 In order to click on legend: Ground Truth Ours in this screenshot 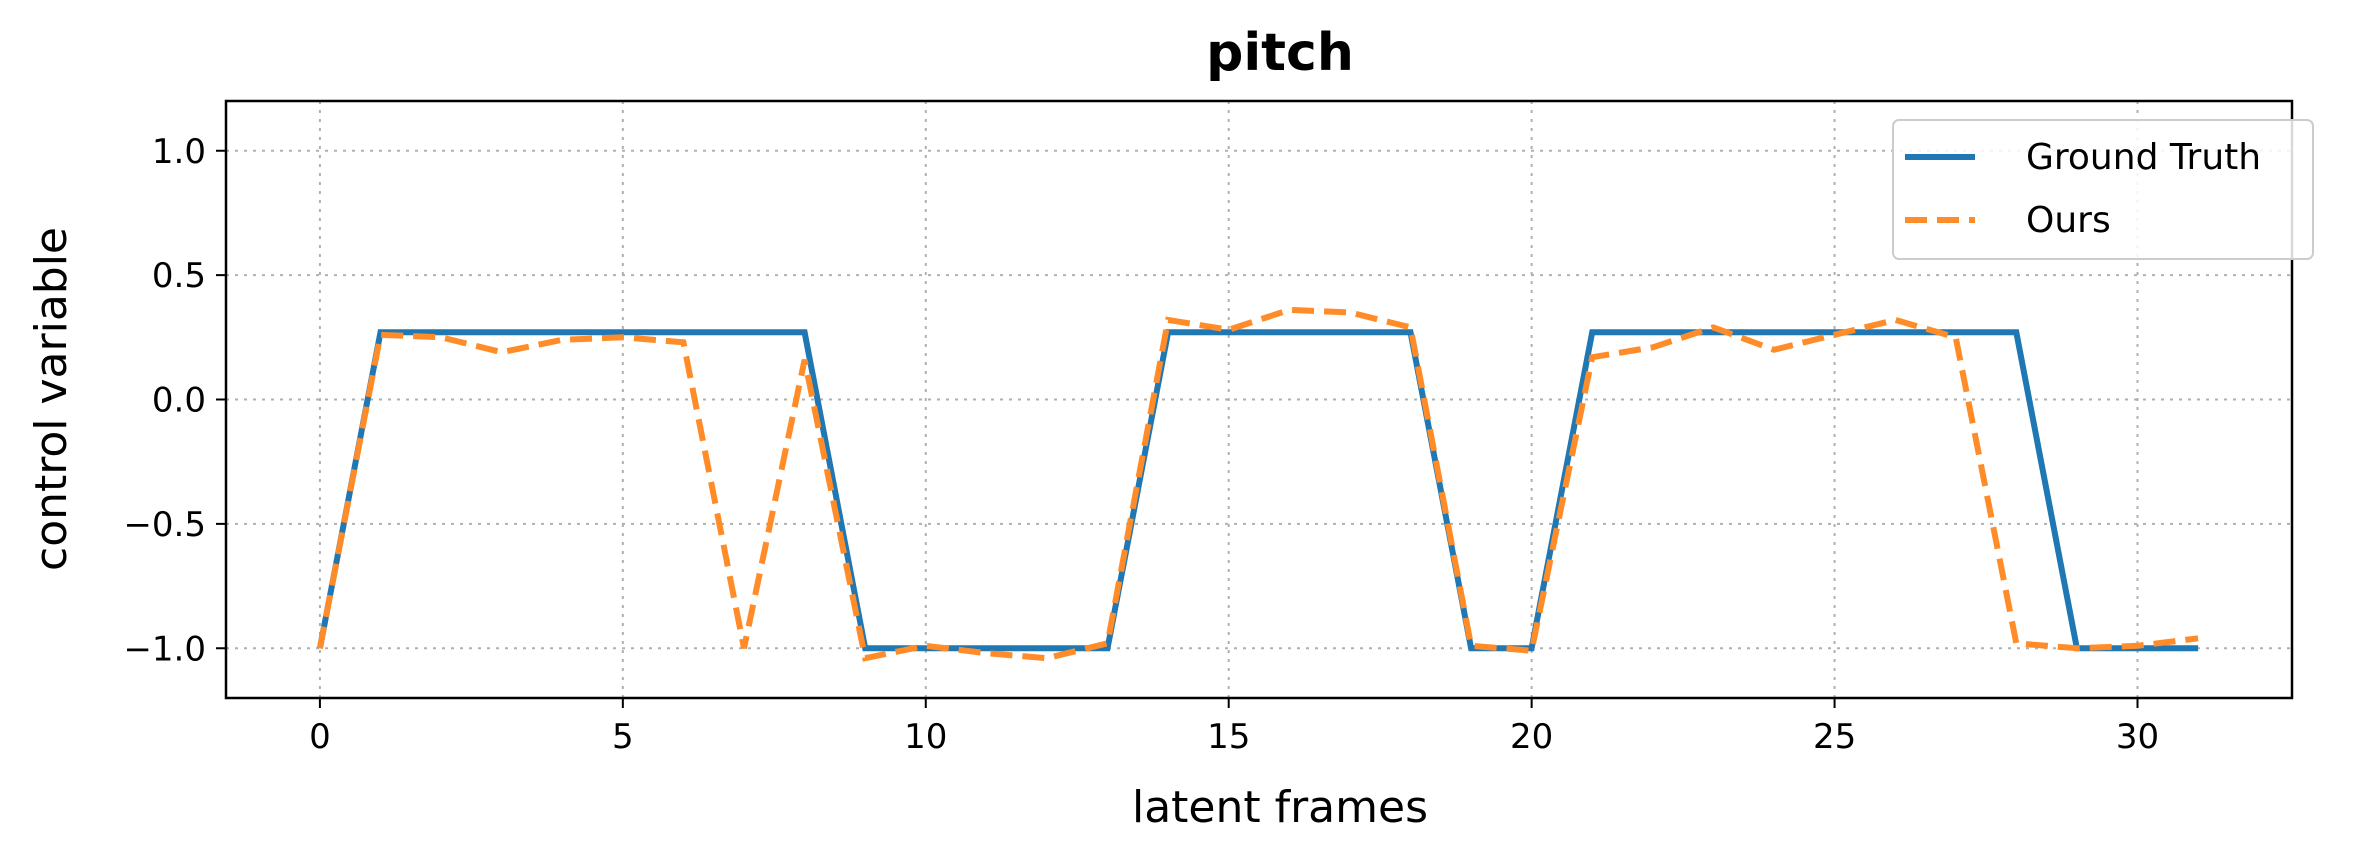, I will do `click(2103, 189)`.